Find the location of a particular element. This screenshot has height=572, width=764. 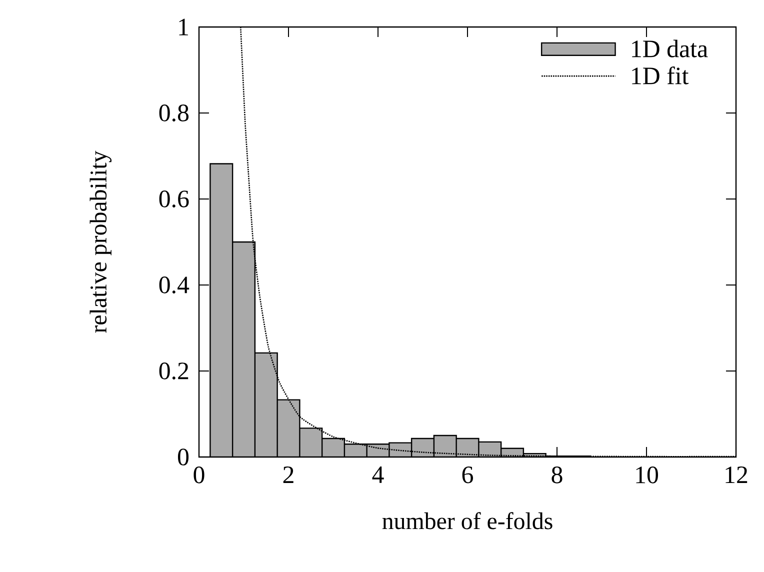

x-axis-title: number of e-folds is located at coordinates (467, 521).